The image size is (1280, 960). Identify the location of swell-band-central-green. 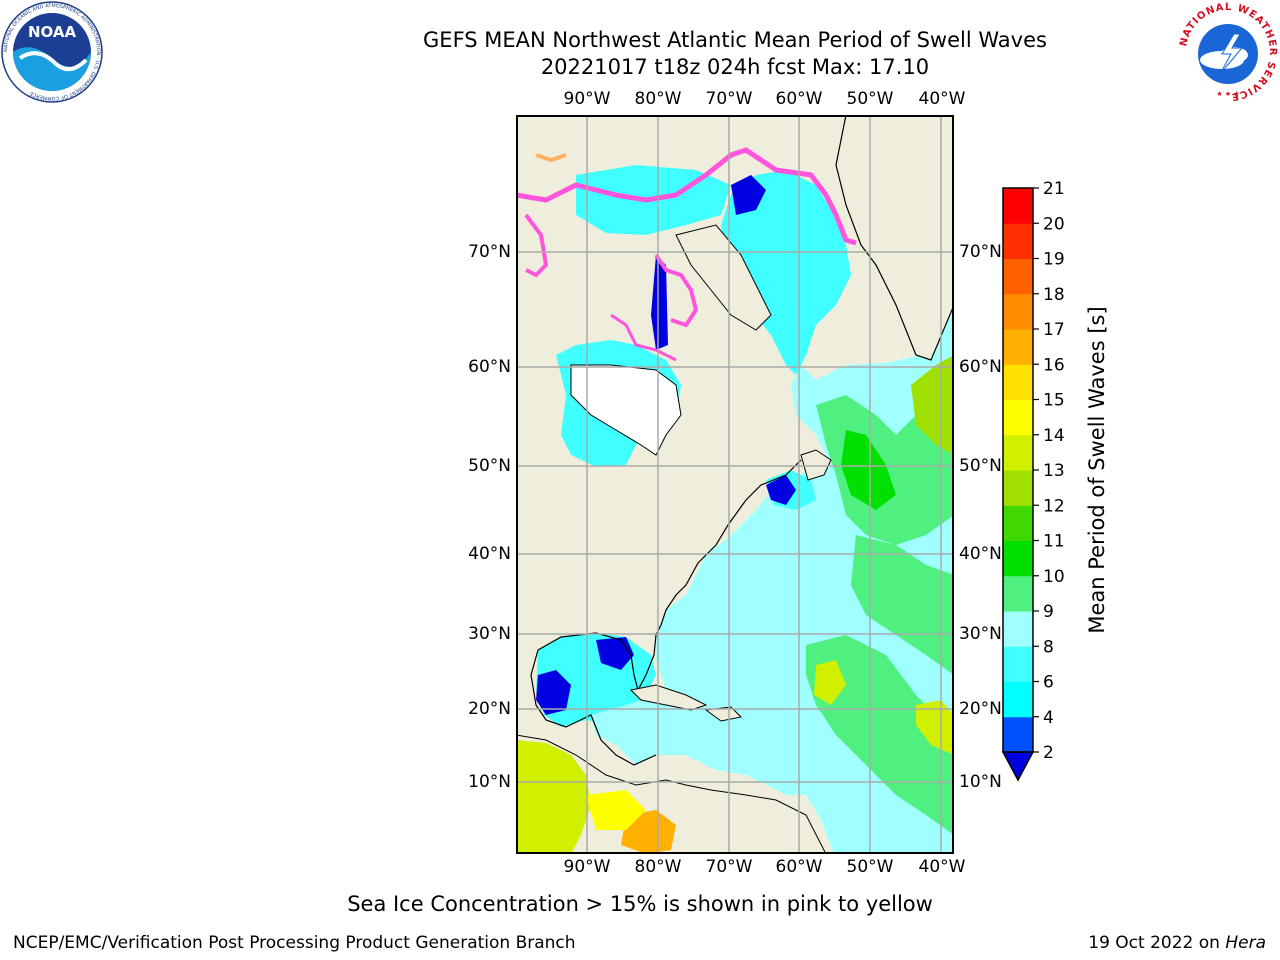
(903, 597).